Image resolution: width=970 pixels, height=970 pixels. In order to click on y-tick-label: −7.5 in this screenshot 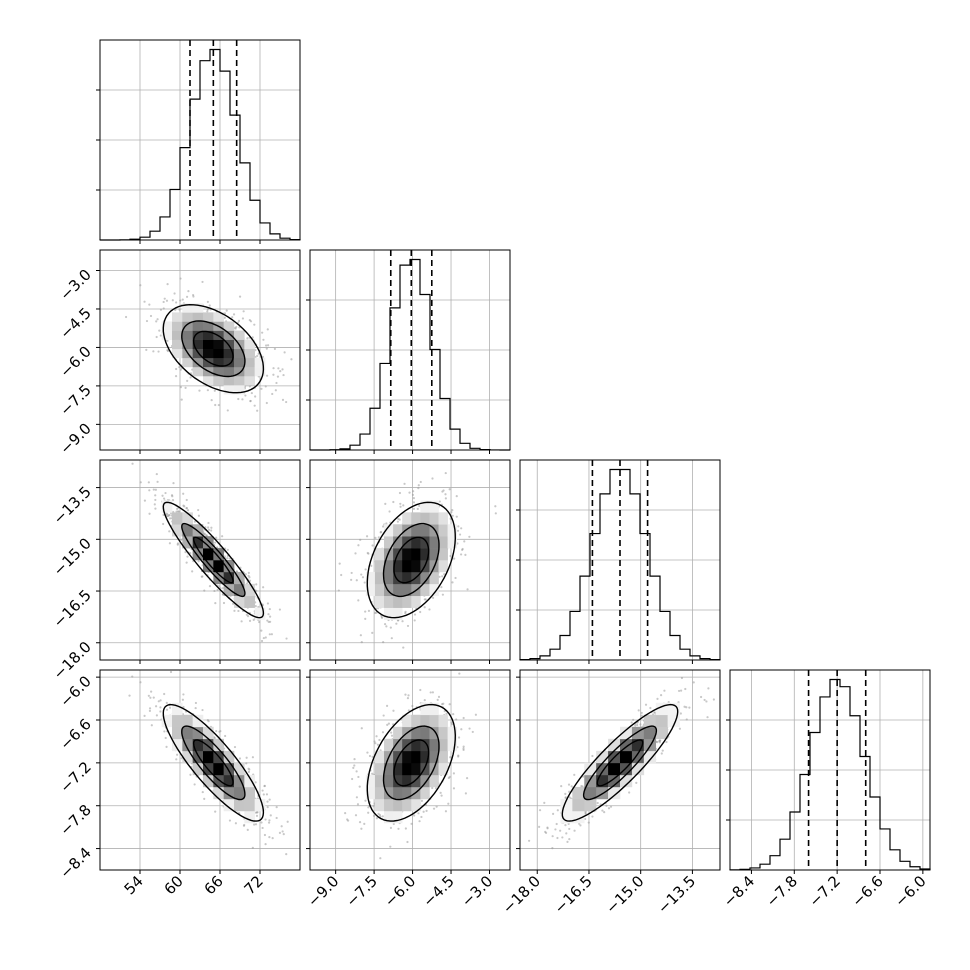, I will do `click(75, 400)`.